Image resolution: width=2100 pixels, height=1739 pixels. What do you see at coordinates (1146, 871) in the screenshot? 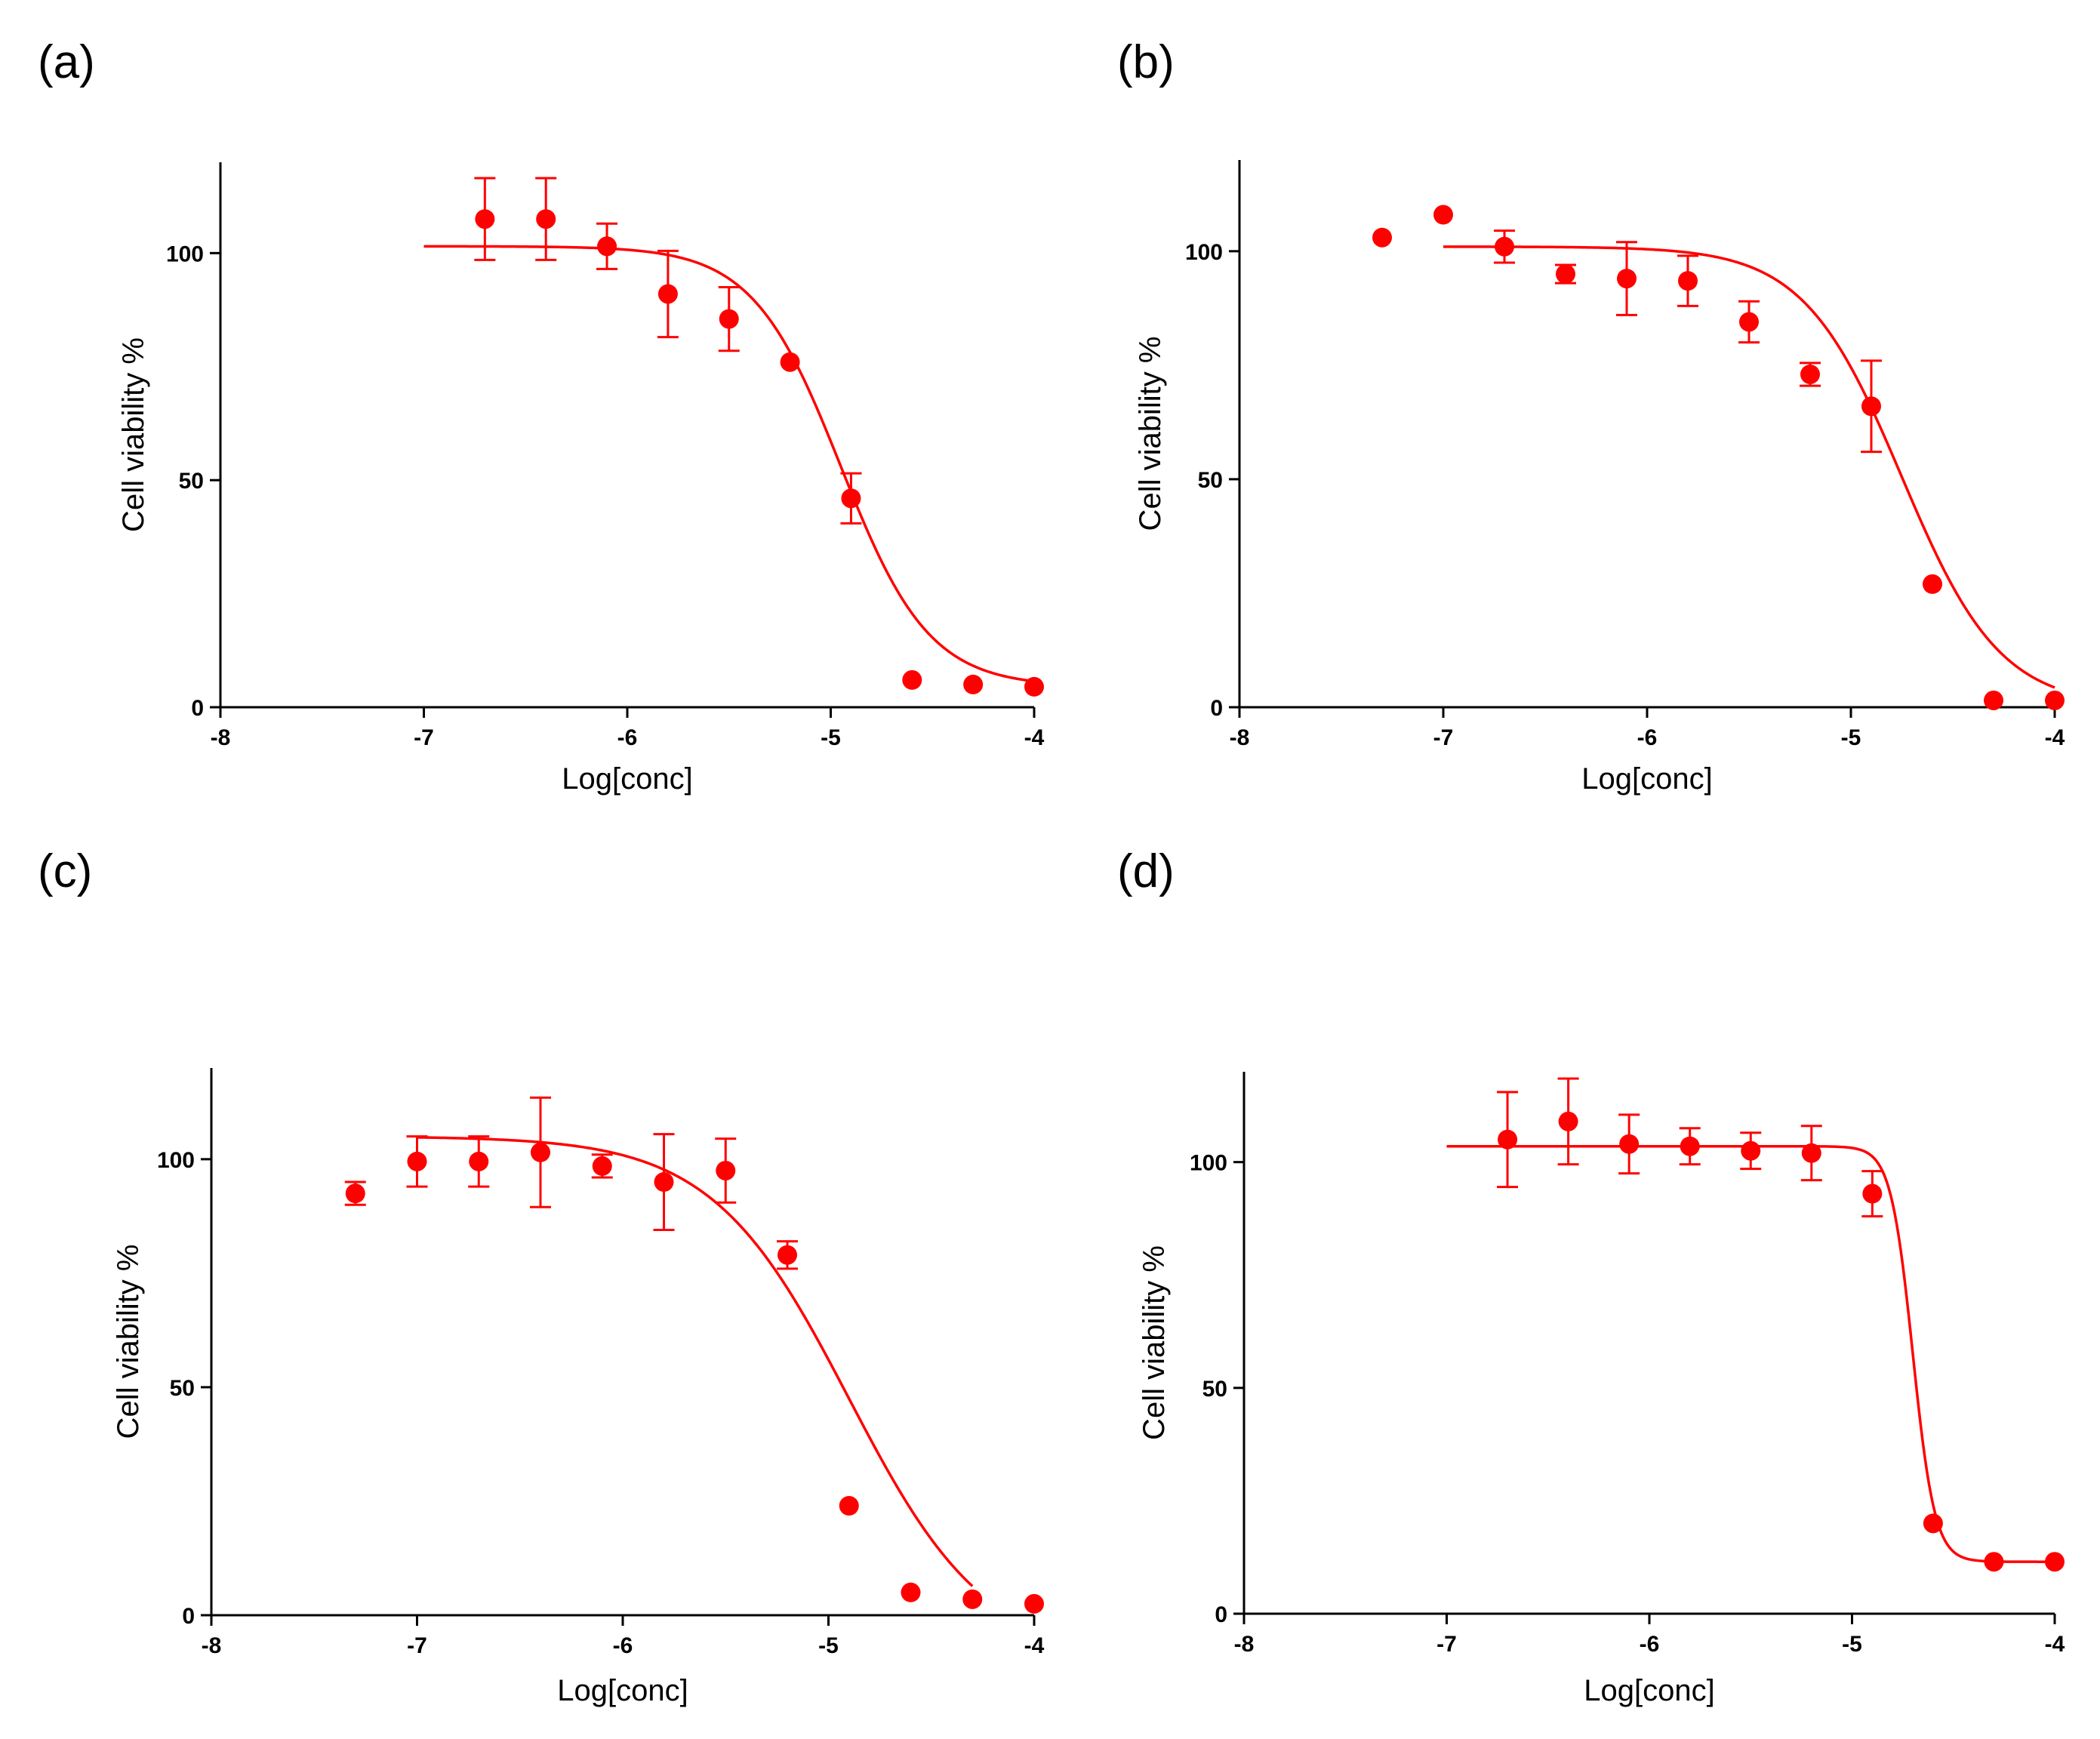
I see `panel-label: (d)` at bounding box center [1146, 871].